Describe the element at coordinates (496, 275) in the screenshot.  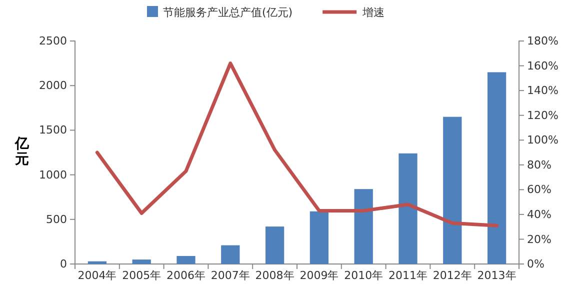
I see `x-tick-label: 2013年` at that location.